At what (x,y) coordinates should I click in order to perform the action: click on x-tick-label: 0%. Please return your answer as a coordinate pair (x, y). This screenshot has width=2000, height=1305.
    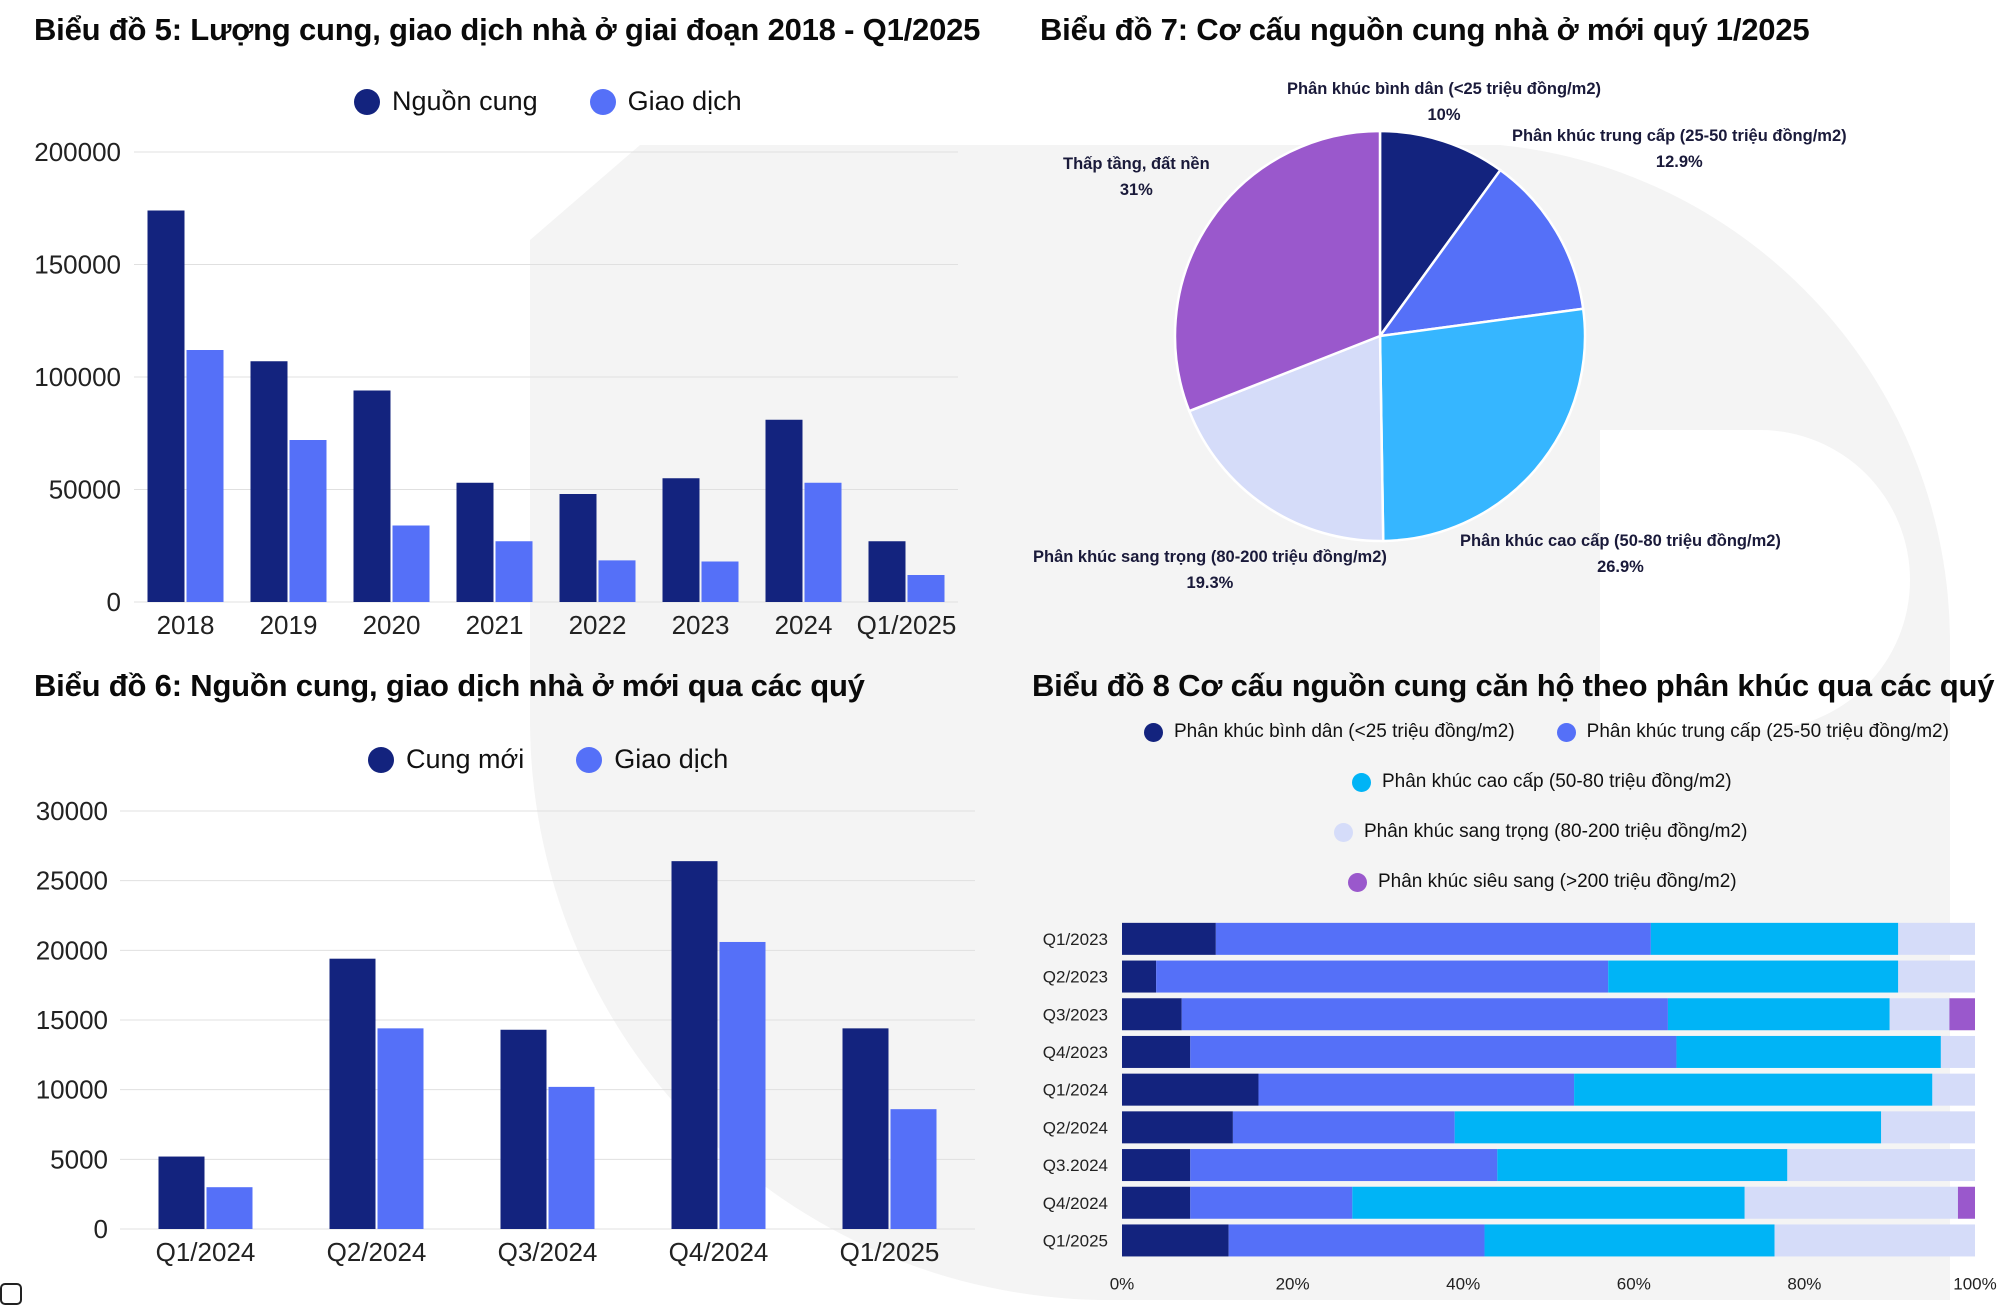
    Looking at the image, I should click on (1122, 1283).